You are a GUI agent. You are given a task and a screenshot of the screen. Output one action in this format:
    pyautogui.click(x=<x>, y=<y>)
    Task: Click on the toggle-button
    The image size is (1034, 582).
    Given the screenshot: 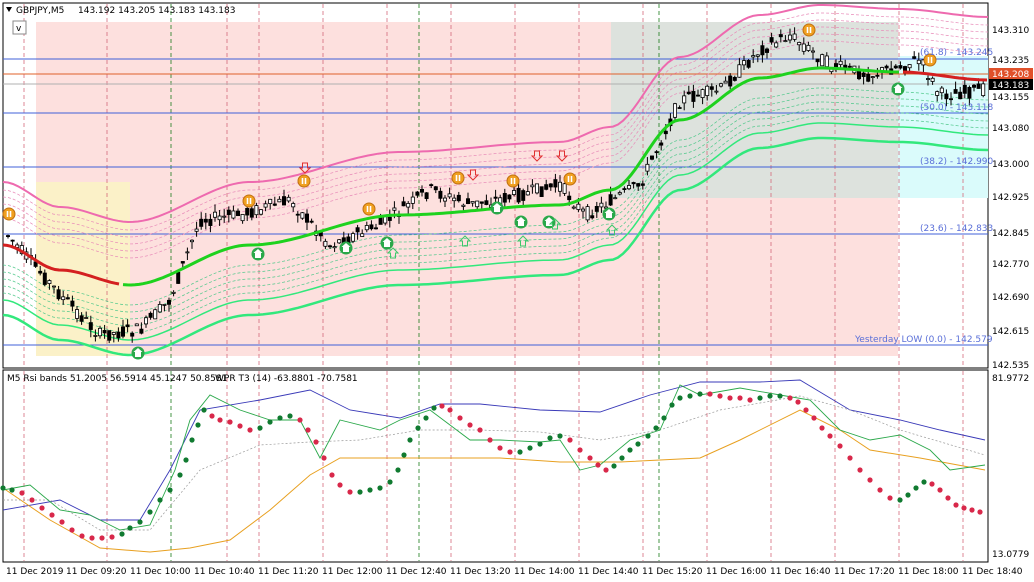 What is the action you would take?
    pyautogui.click(x=19, y=27)
    